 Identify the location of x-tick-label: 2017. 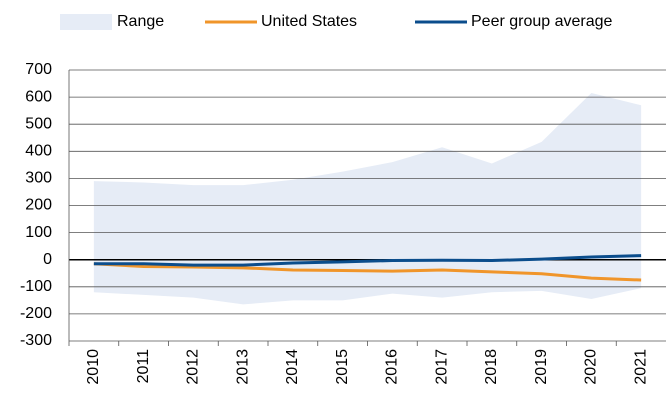
(441, 367).